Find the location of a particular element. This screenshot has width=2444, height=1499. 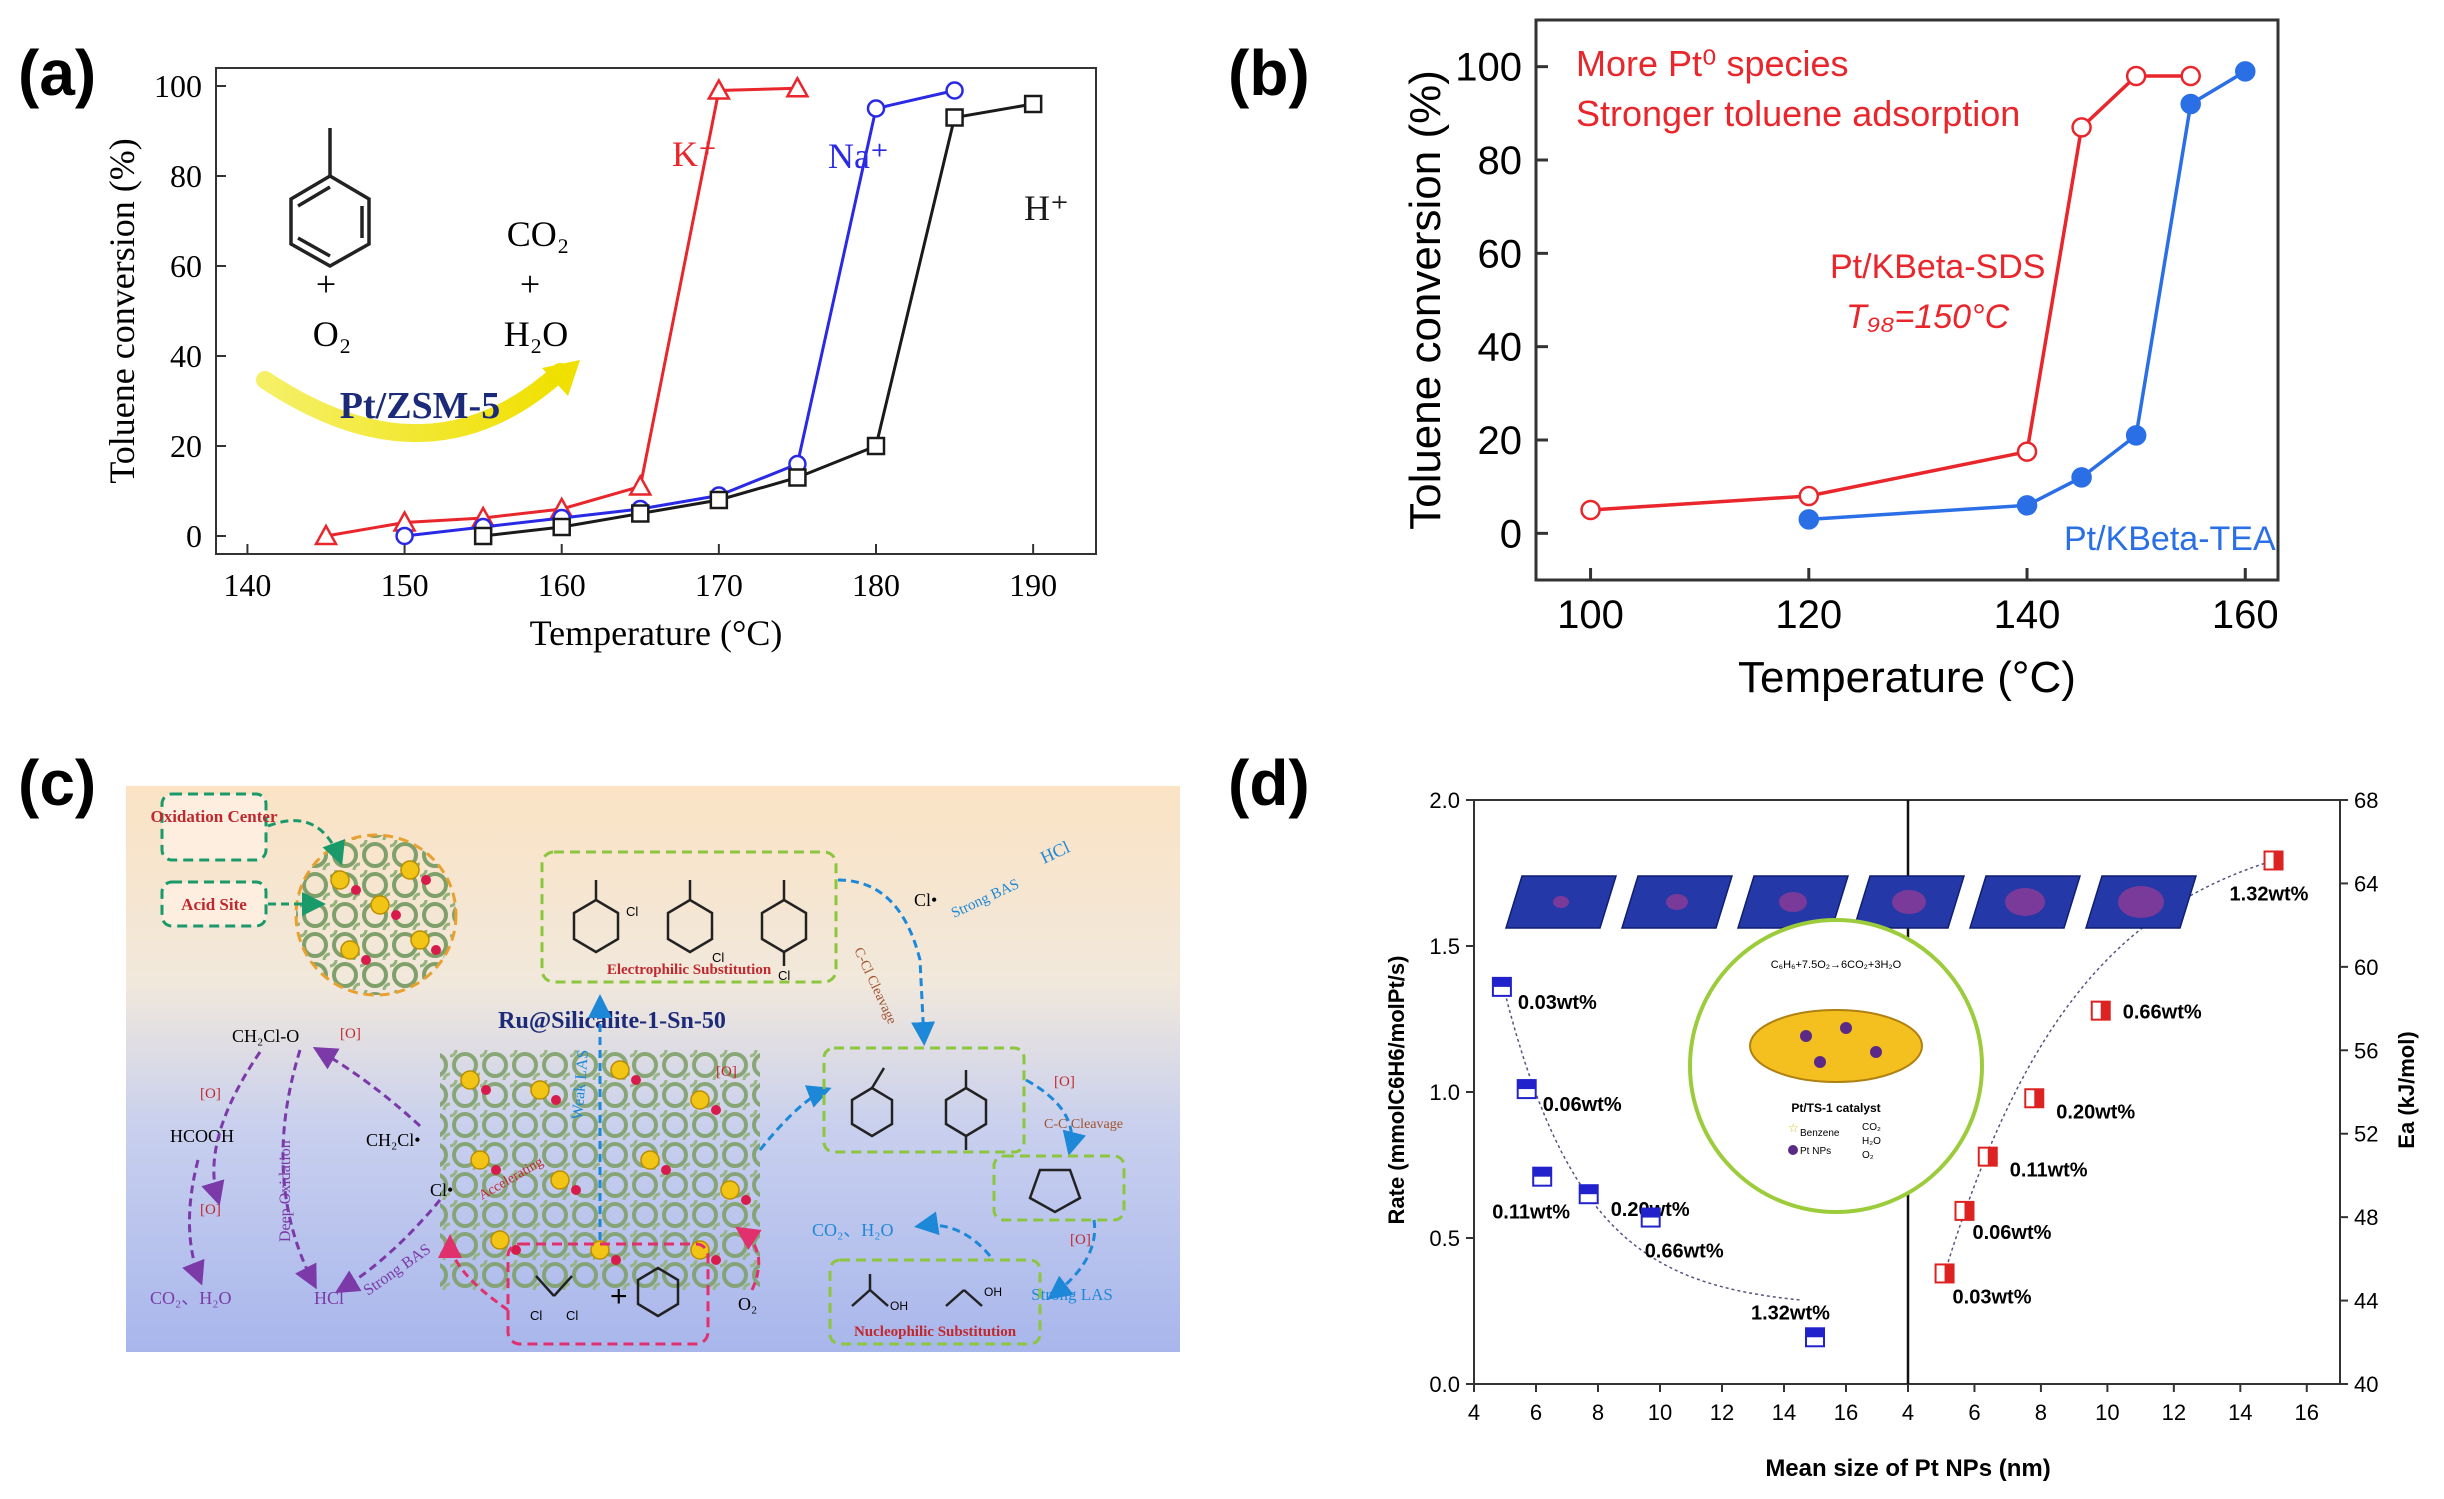

chart-d-xtick-label-right: 12 is located at coordinates (2174, 1412).